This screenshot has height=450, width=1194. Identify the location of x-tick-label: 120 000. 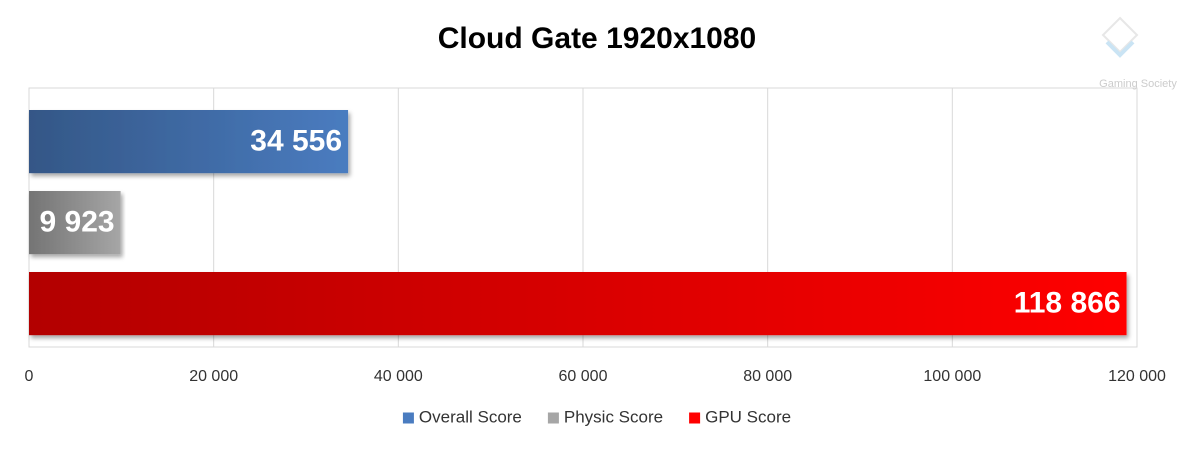
(1137, 376).